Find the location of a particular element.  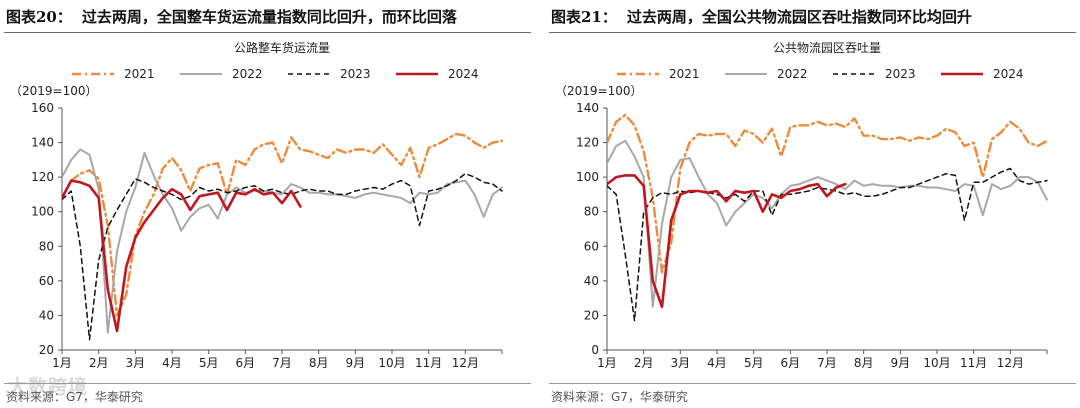

figure-caption: 过去两周，全国整车货运流量指数同比回升，而环比回落 is located at coordinates (269, 17).